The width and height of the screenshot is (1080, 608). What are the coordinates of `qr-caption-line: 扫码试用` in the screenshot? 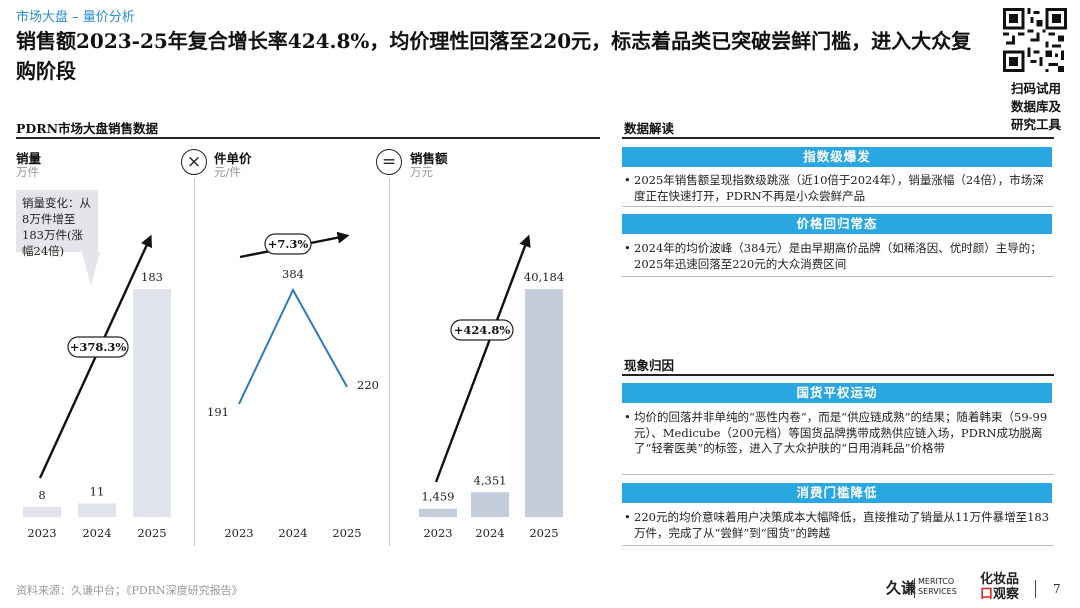 It's located at (1035, 88).